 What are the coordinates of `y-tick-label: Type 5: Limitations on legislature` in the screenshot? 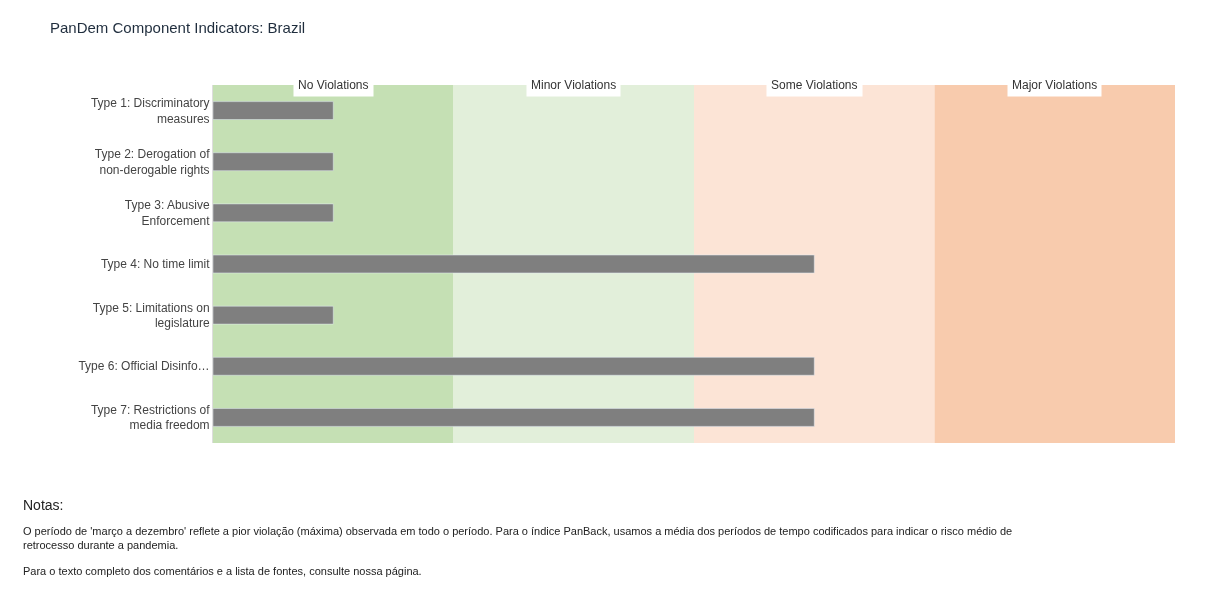 It's located at (151, 315).